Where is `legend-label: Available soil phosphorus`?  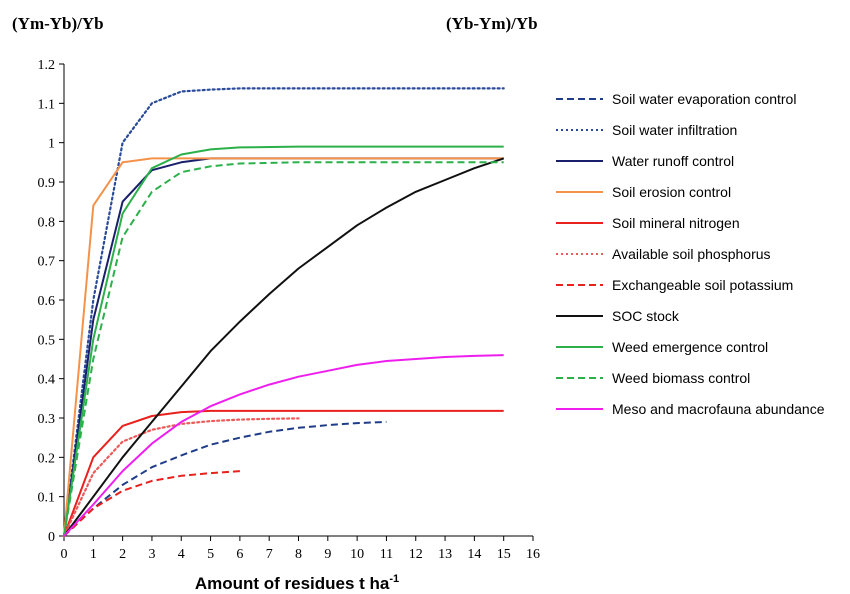
legend-label: Available soil phosphorus is located at coordinates (691, 254).